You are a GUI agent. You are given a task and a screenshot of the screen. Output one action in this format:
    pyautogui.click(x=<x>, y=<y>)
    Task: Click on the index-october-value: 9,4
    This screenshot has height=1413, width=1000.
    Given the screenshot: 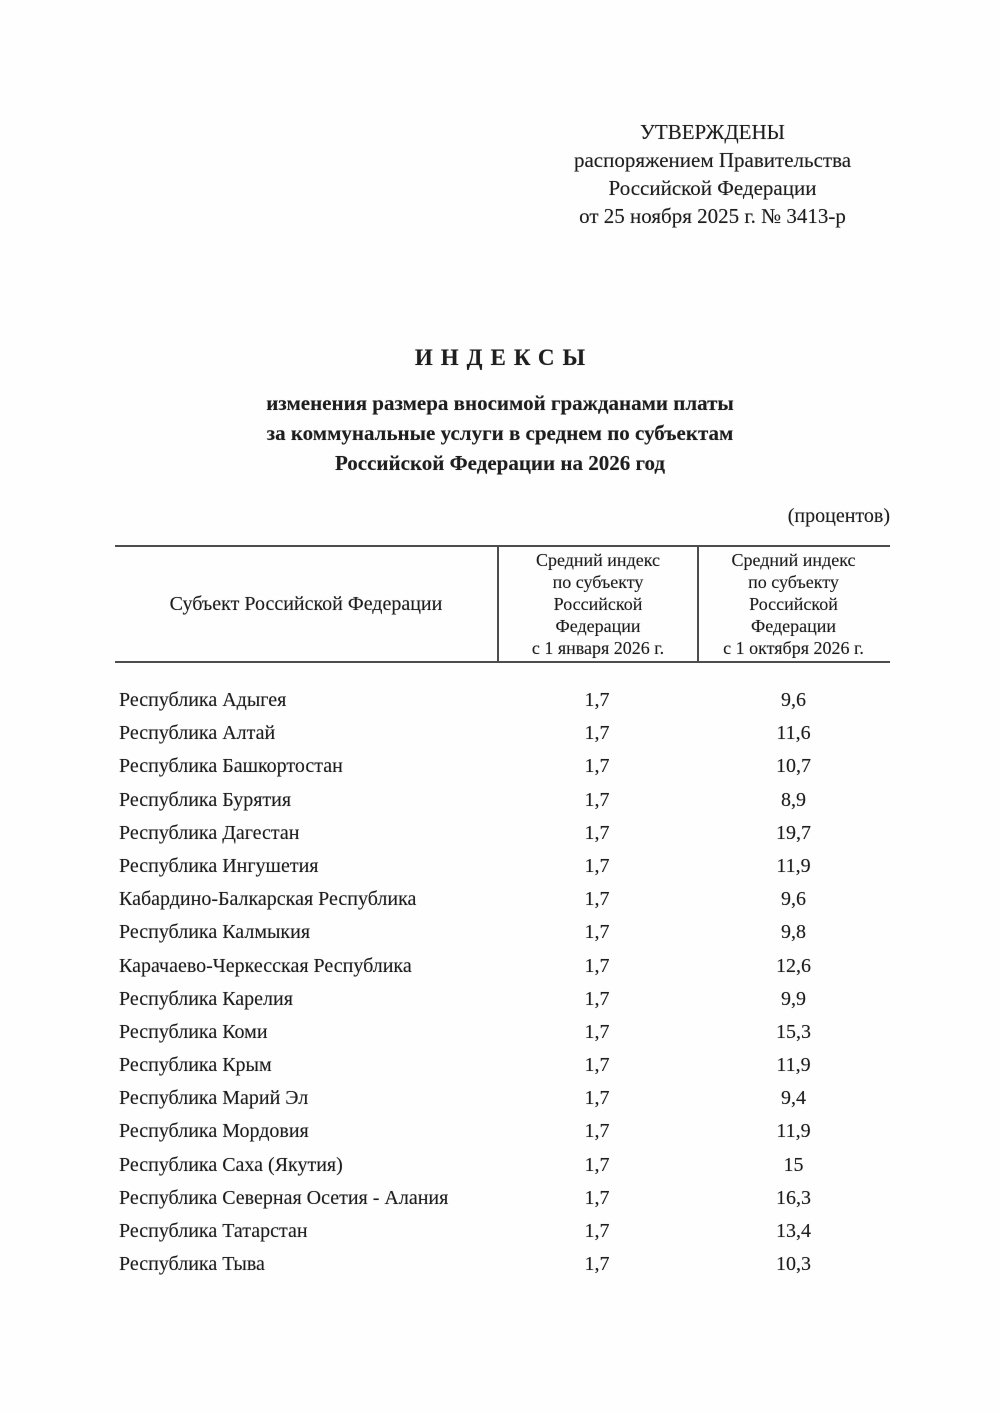 What is the action you would take?
    pyautogui.click(x=793, y=1098)
    